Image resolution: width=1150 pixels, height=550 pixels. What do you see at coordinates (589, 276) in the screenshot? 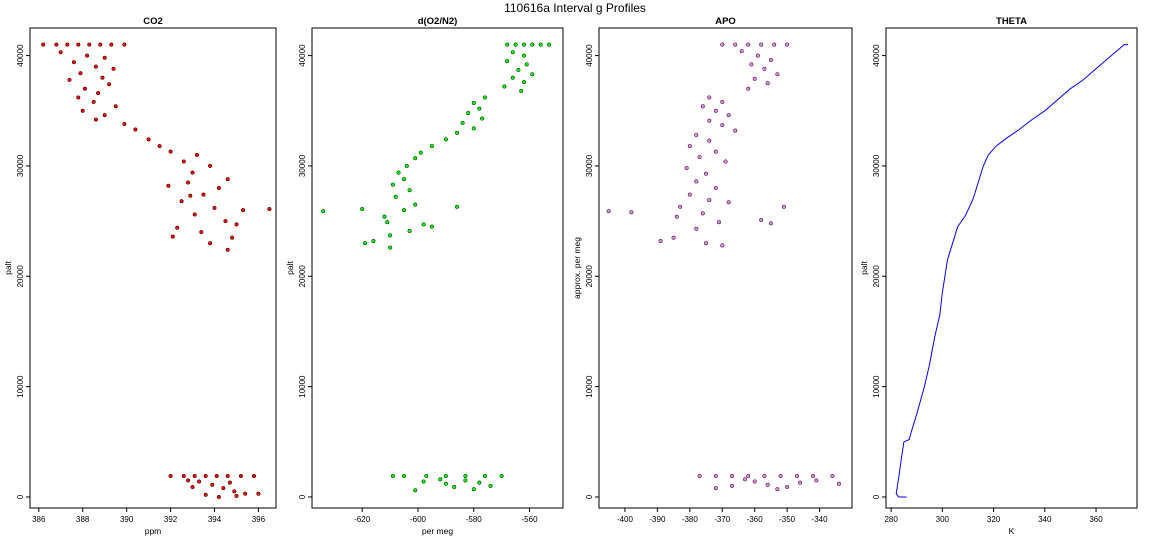
I see `y-tick-label: 20000` at bounding box center [589, 276].